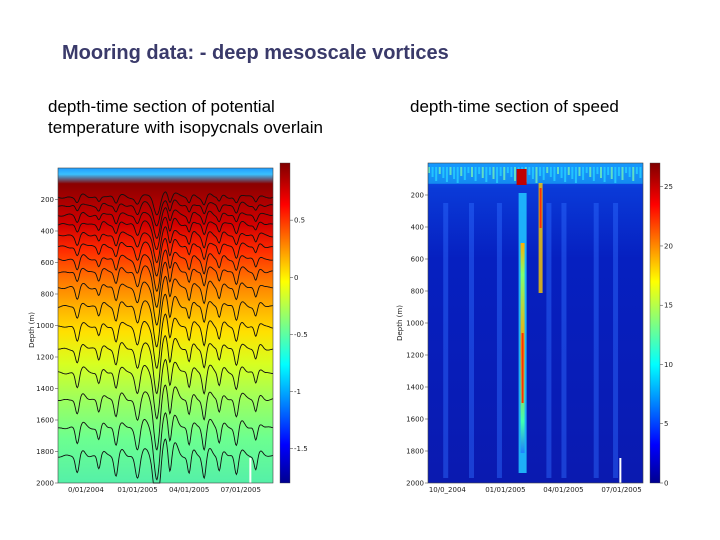  I want to click on secondary-column-core, so click(540, 208).